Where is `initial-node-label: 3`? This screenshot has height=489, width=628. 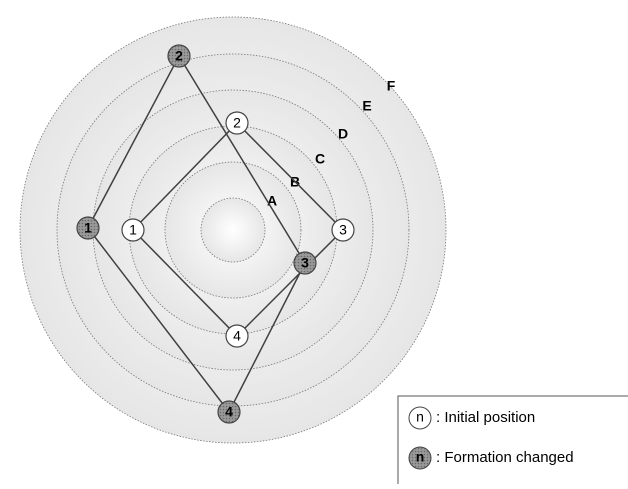 initial-node-label: 3 is located at coordinates (343, 230).